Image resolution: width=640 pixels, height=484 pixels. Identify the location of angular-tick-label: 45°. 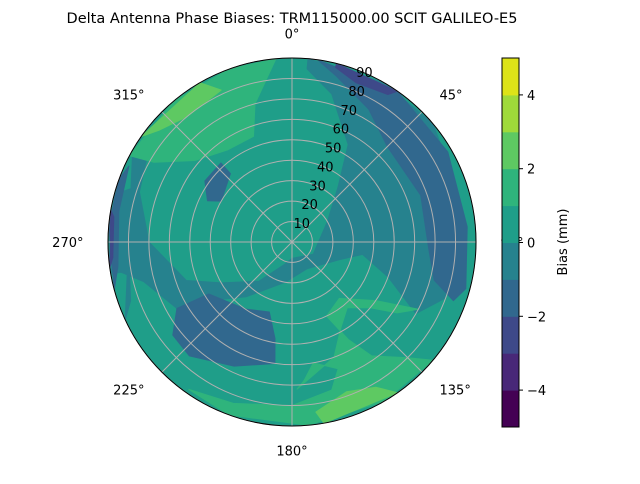
(451, 96).